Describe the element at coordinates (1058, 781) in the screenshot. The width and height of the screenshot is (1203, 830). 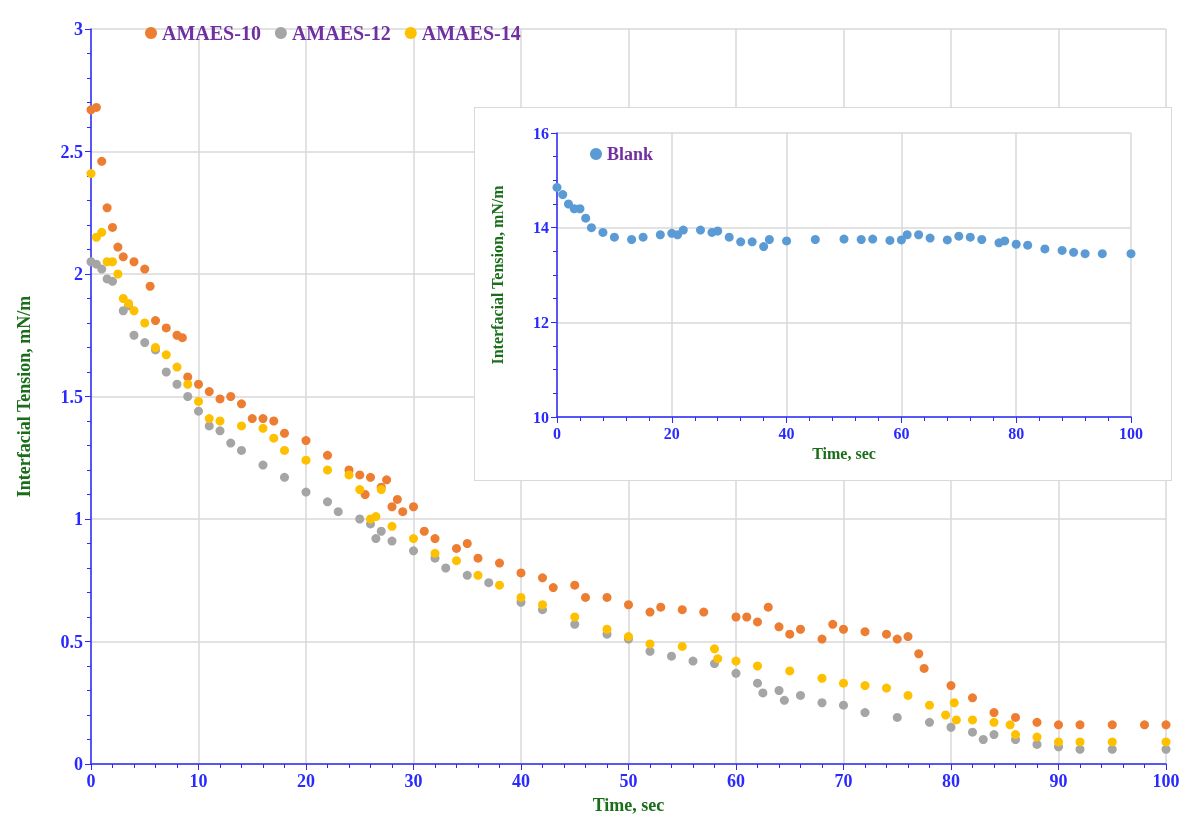
I see `x-tick-label: 90` at that location.